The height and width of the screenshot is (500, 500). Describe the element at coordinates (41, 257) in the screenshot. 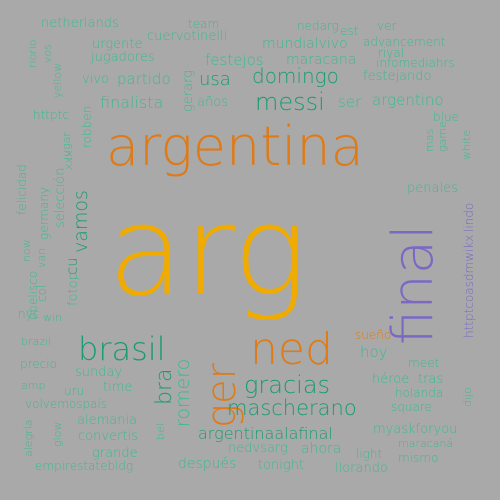

I see `word-van: van` at that location.